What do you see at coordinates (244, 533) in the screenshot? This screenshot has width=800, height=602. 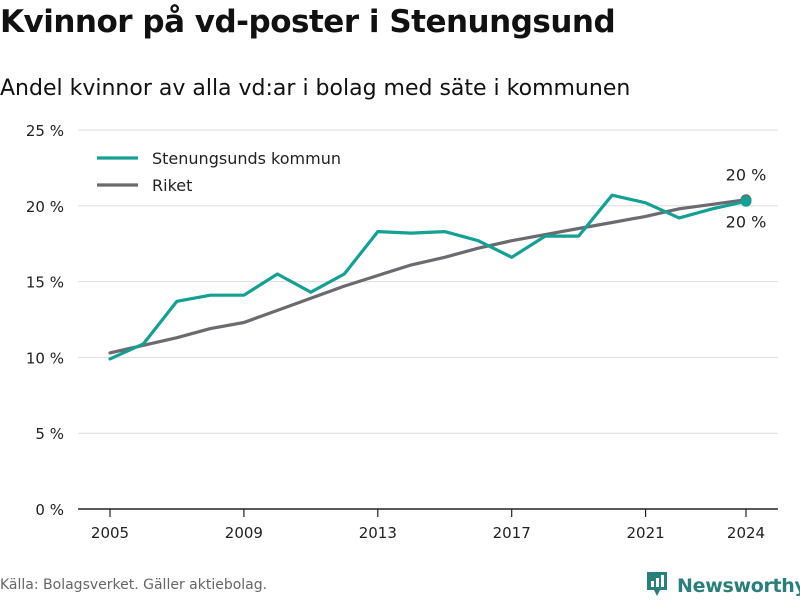 I see `x-tick-label: 2009` at bounding box center [244, 533].